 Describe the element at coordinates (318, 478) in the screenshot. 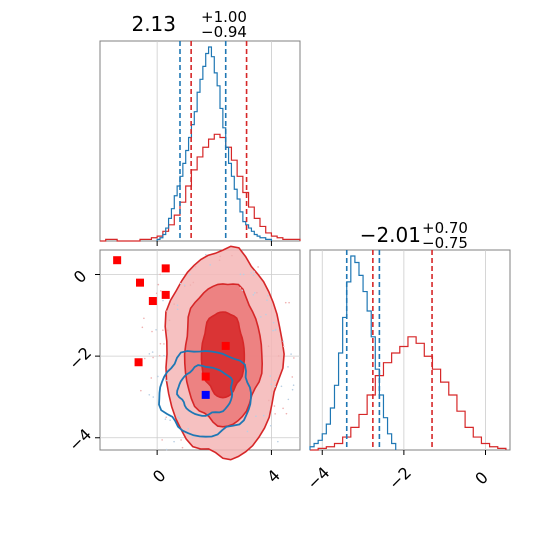

I see `right-x-tick-label-0: −4` at that location.